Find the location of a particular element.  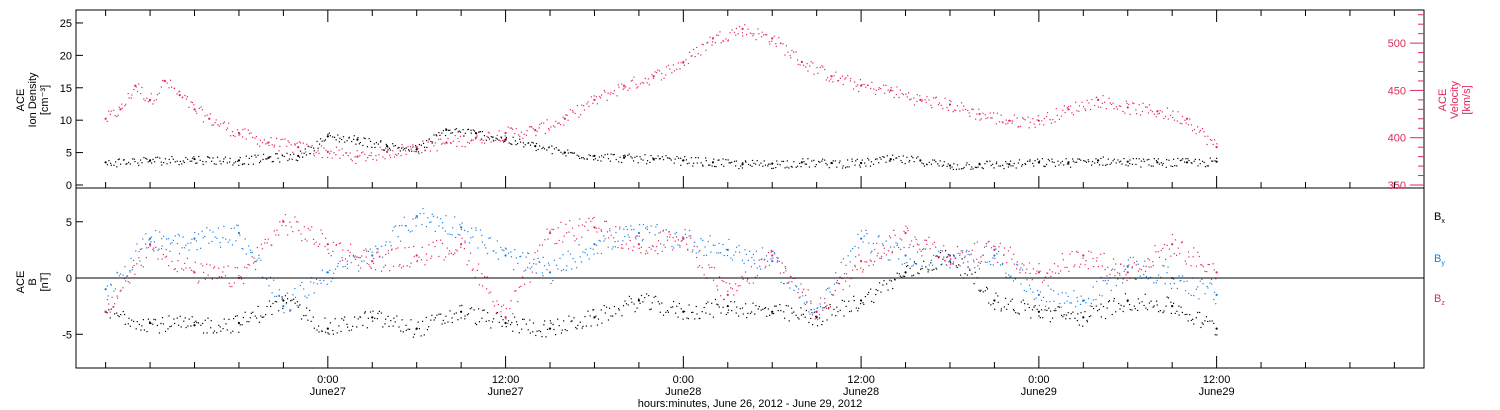

top-ytick-label: 25 is located at coordinates (66, 24).